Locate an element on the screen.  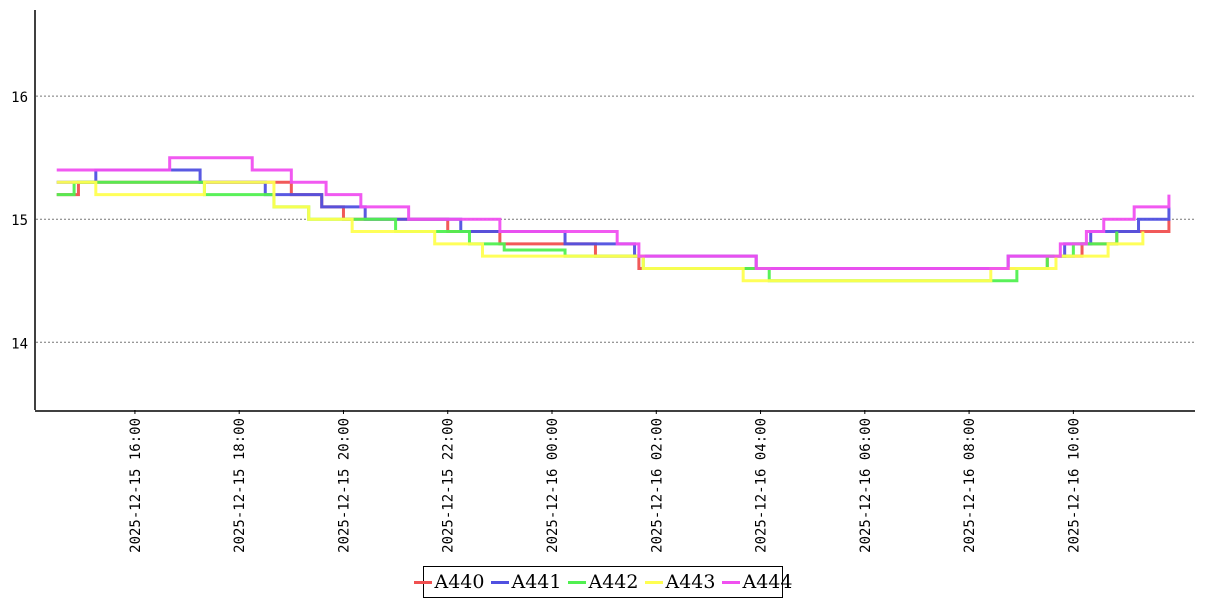
y-tick-labels: 14 15 16 is located at coordinates (19, 221).